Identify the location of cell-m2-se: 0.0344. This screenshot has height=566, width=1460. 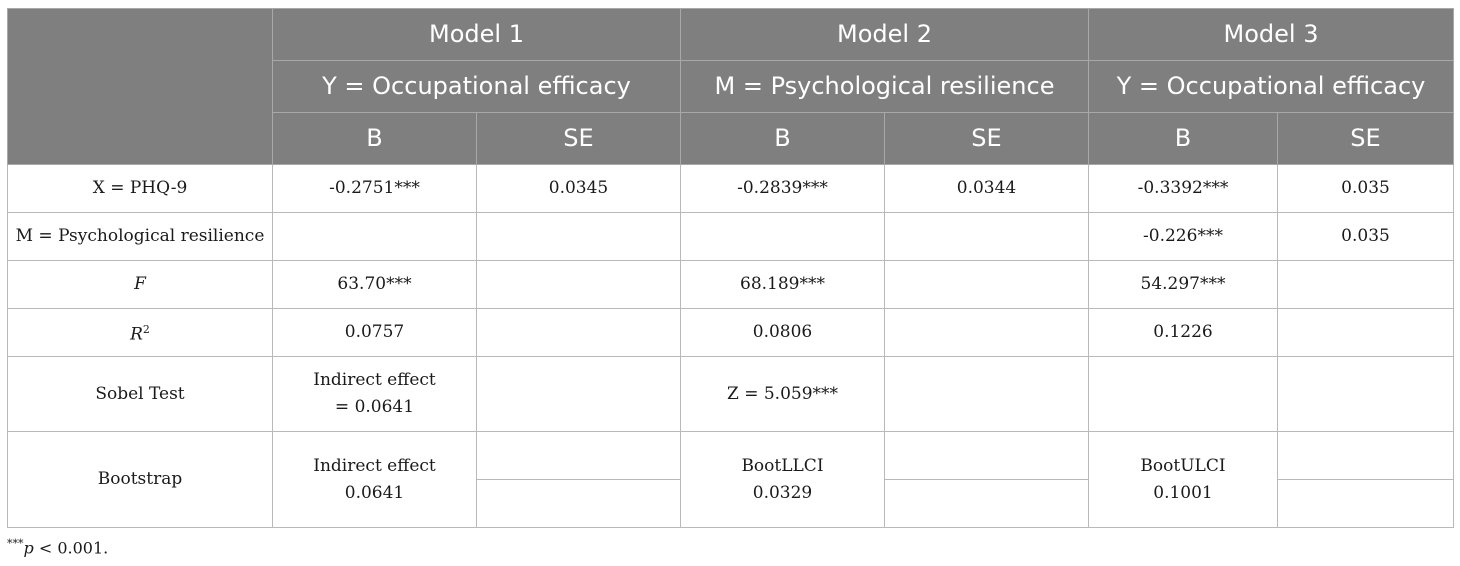
(986, 188).